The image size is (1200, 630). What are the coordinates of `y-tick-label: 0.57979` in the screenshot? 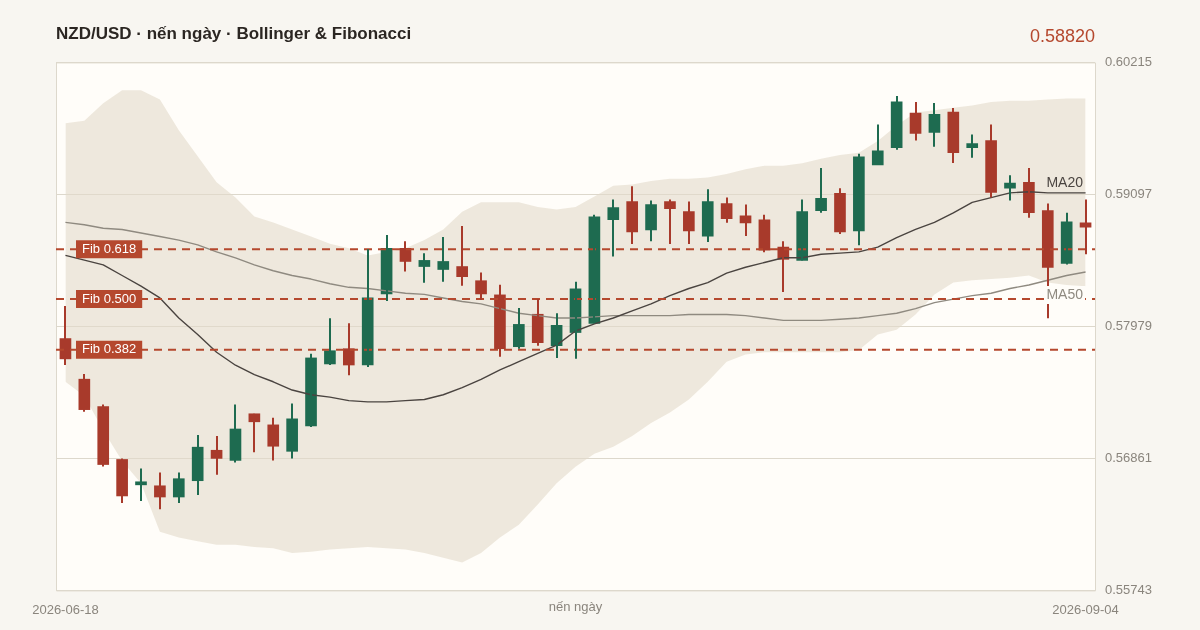 It's located at (1129, 325).